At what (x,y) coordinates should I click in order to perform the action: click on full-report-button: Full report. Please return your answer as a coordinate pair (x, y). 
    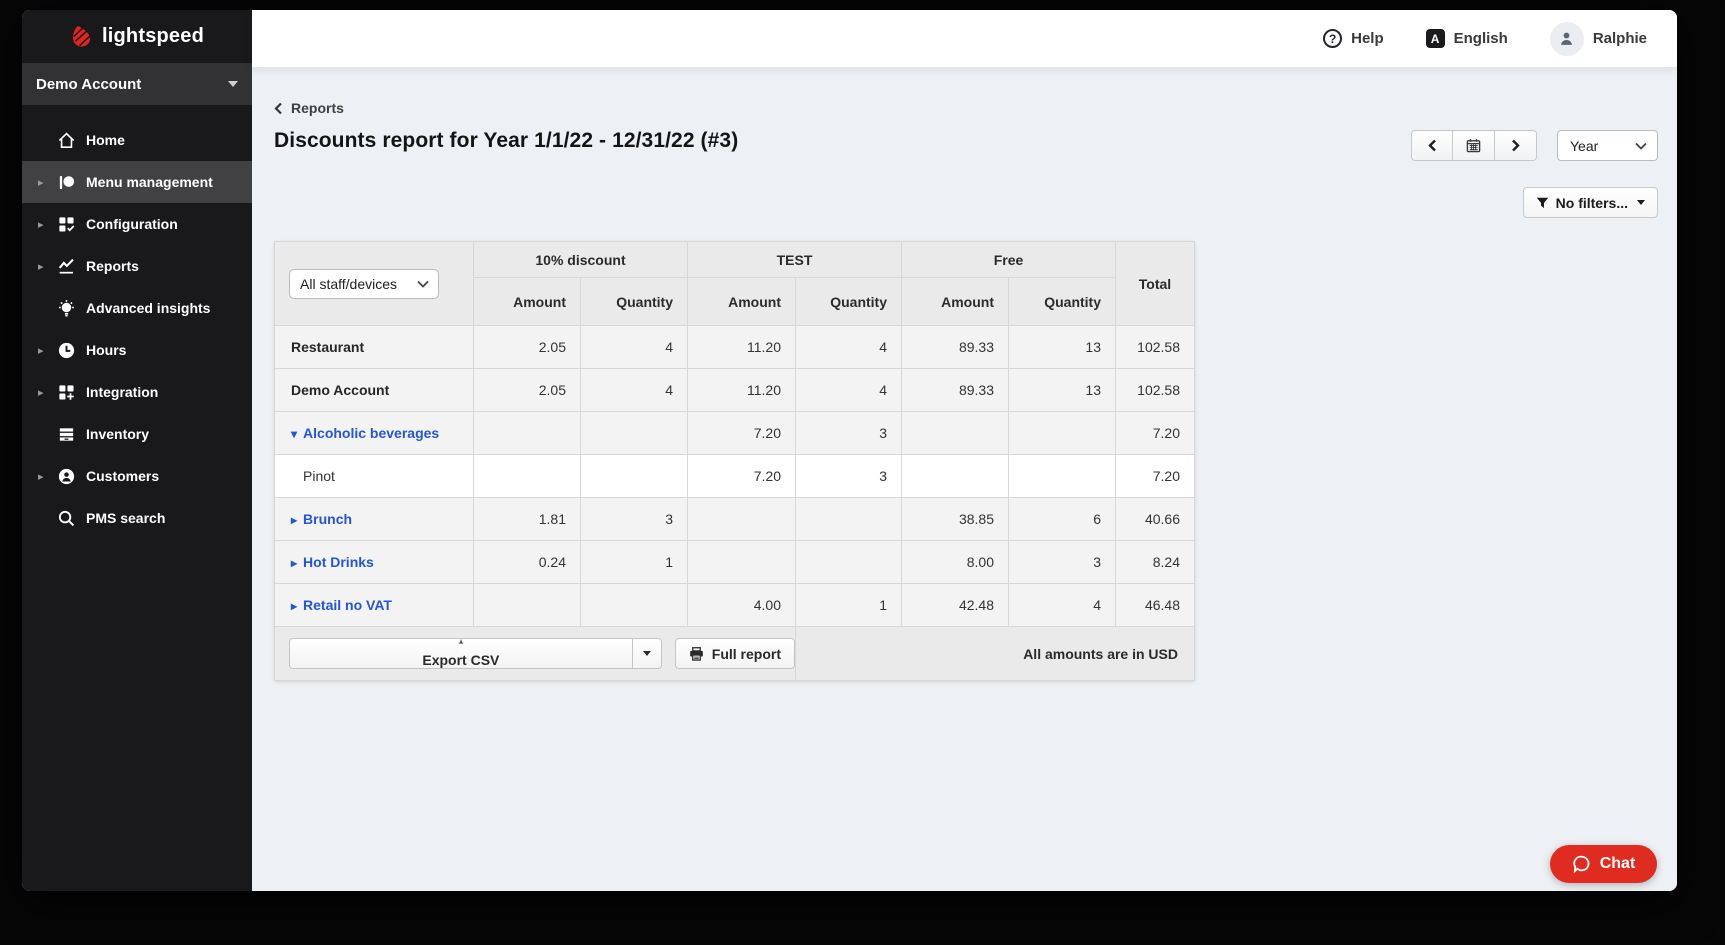
    Looking at the image, I should click on (734, 653).